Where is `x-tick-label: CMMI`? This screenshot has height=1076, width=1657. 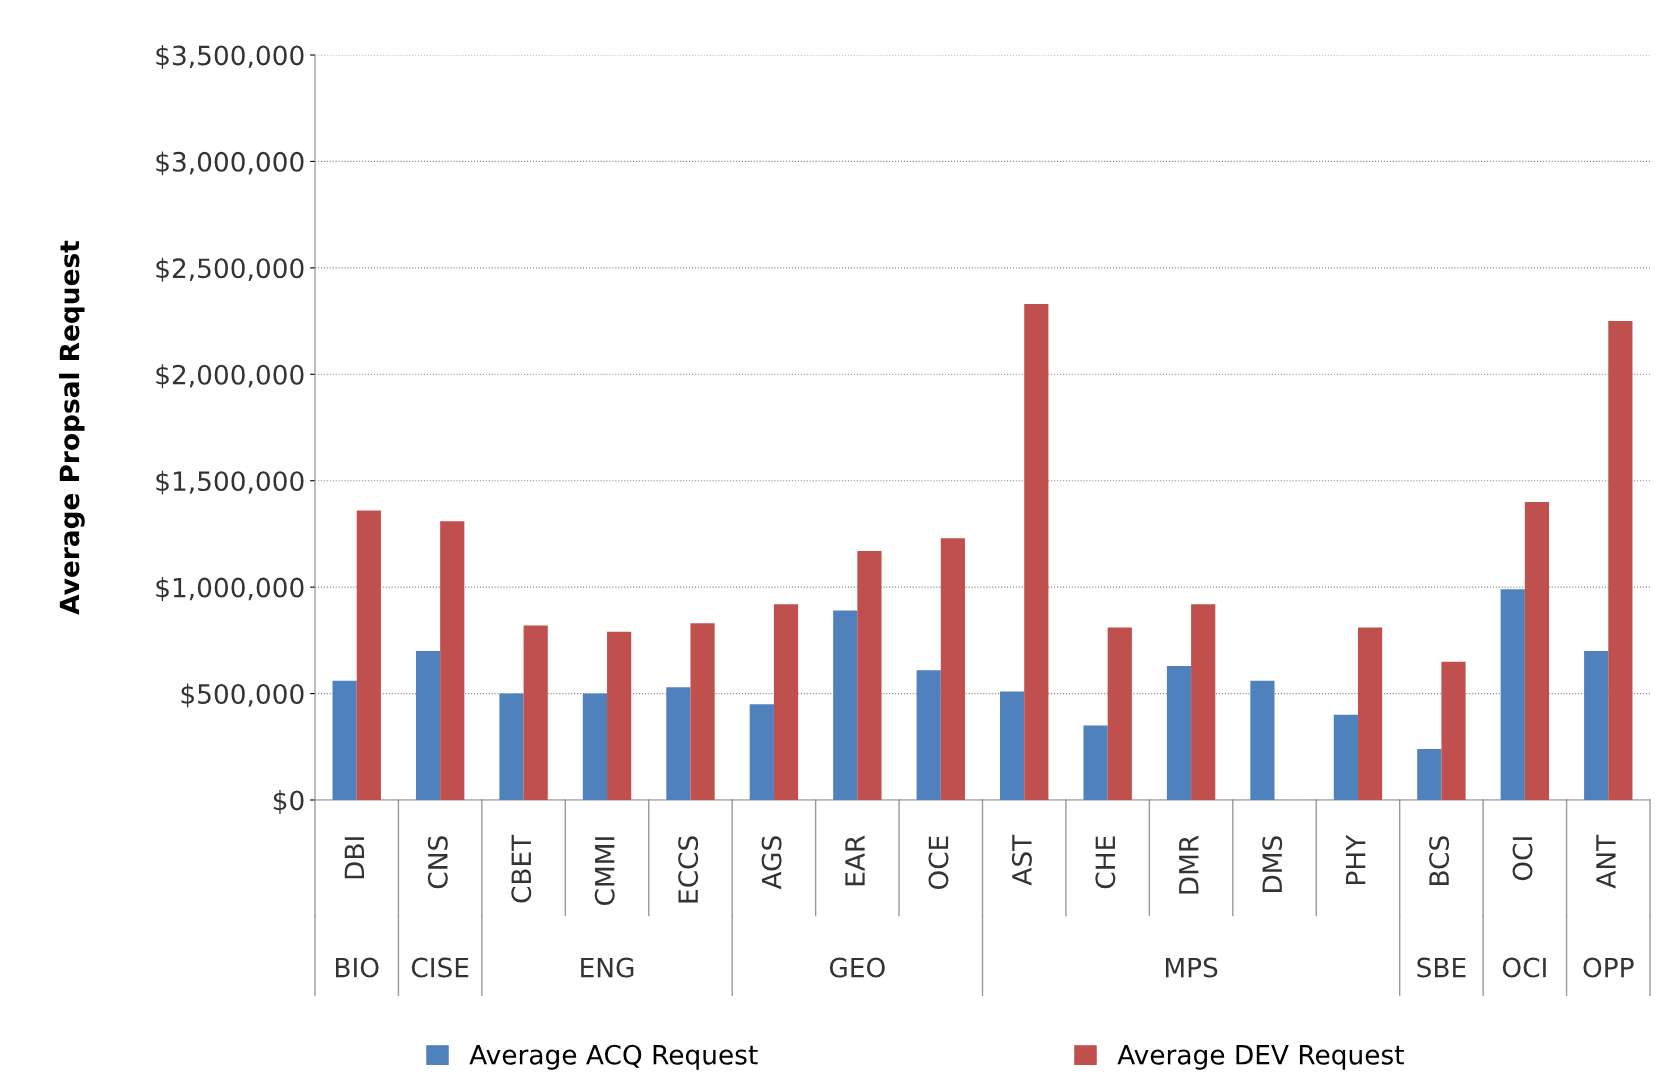 x-tick-label: CMMI is located at coordinates (604, 871).